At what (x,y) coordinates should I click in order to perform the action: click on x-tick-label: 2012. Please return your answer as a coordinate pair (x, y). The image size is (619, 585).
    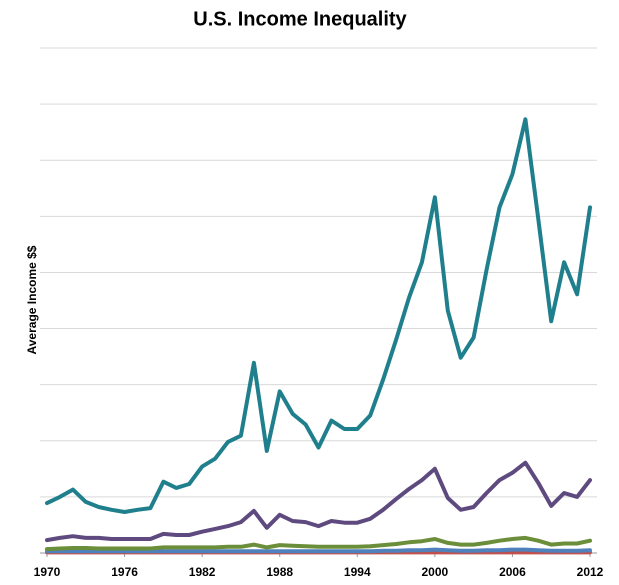
    Looking at the image, I should click on (590, 572).